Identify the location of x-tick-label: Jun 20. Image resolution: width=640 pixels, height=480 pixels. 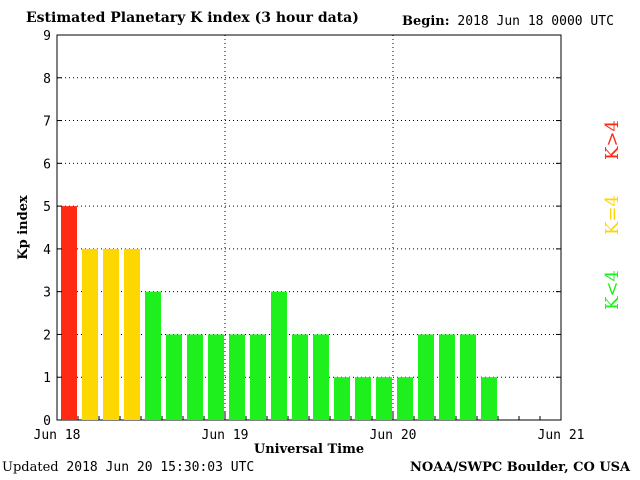
(393, 435).